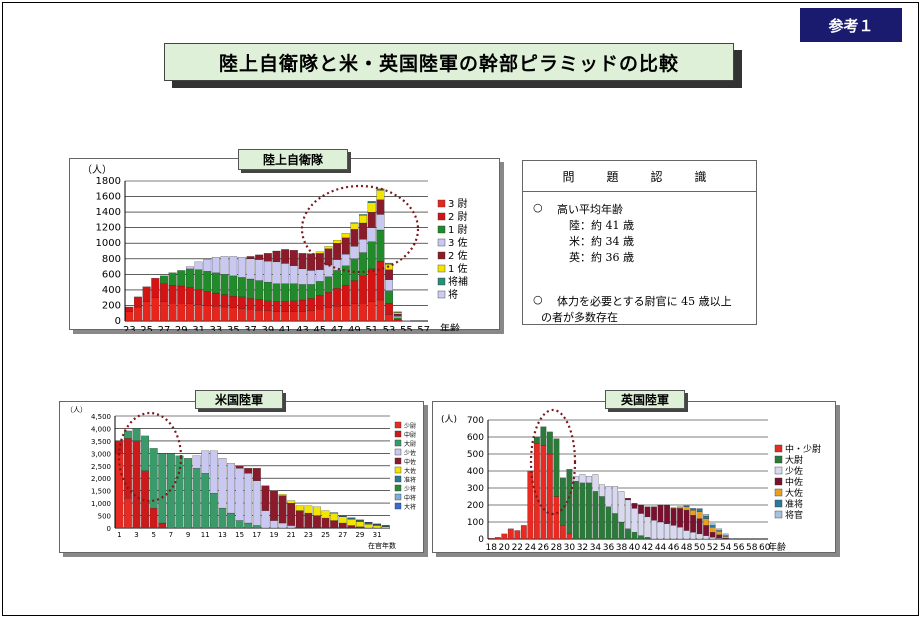  Describe the element at coordinates (492, 548) in the screenshot. I see `uk-xtick-label: 18` at that location.